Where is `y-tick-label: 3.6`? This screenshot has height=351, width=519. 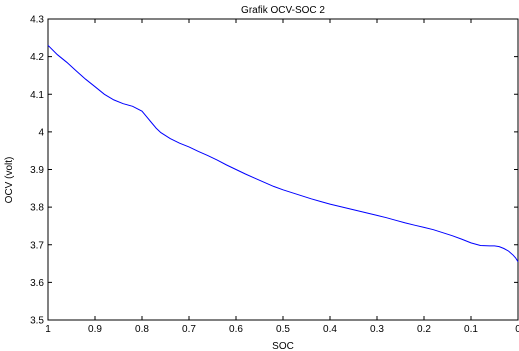
y-tick-label: 3.6 is located at coordinates (37, 283).